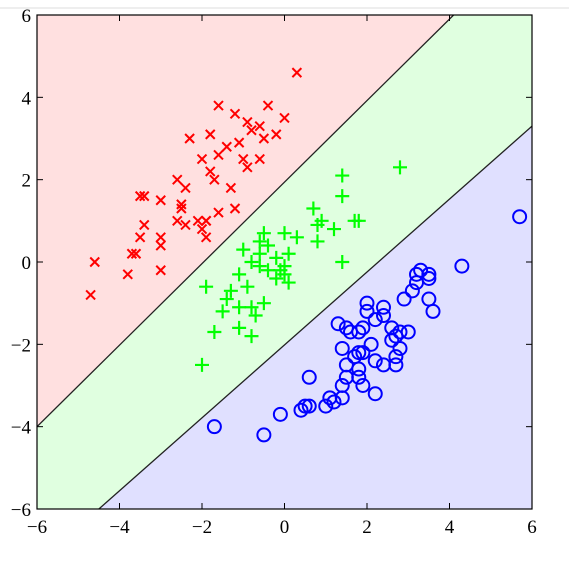 This screenshot has height=577, width=569. I want to click on x-tick-label: 0, so click(285, 527).